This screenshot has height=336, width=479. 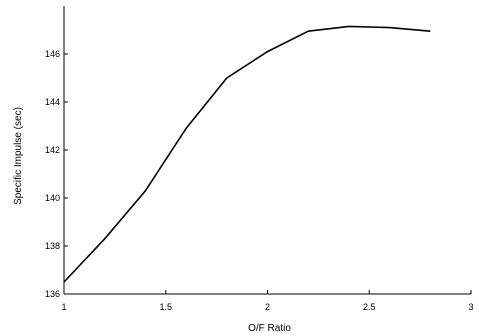 I want to click on x-tick-label: 3, so click(x=470, y=307).